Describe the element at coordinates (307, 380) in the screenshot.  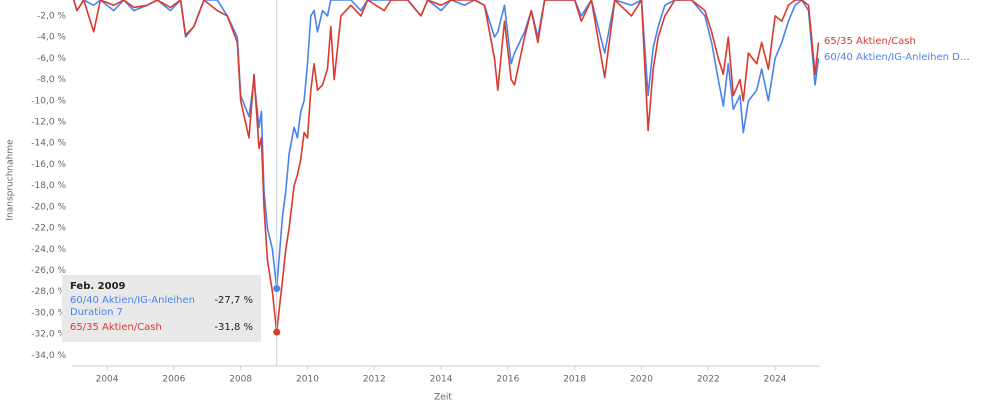
I see `x-tick-label: 2010` at that location.